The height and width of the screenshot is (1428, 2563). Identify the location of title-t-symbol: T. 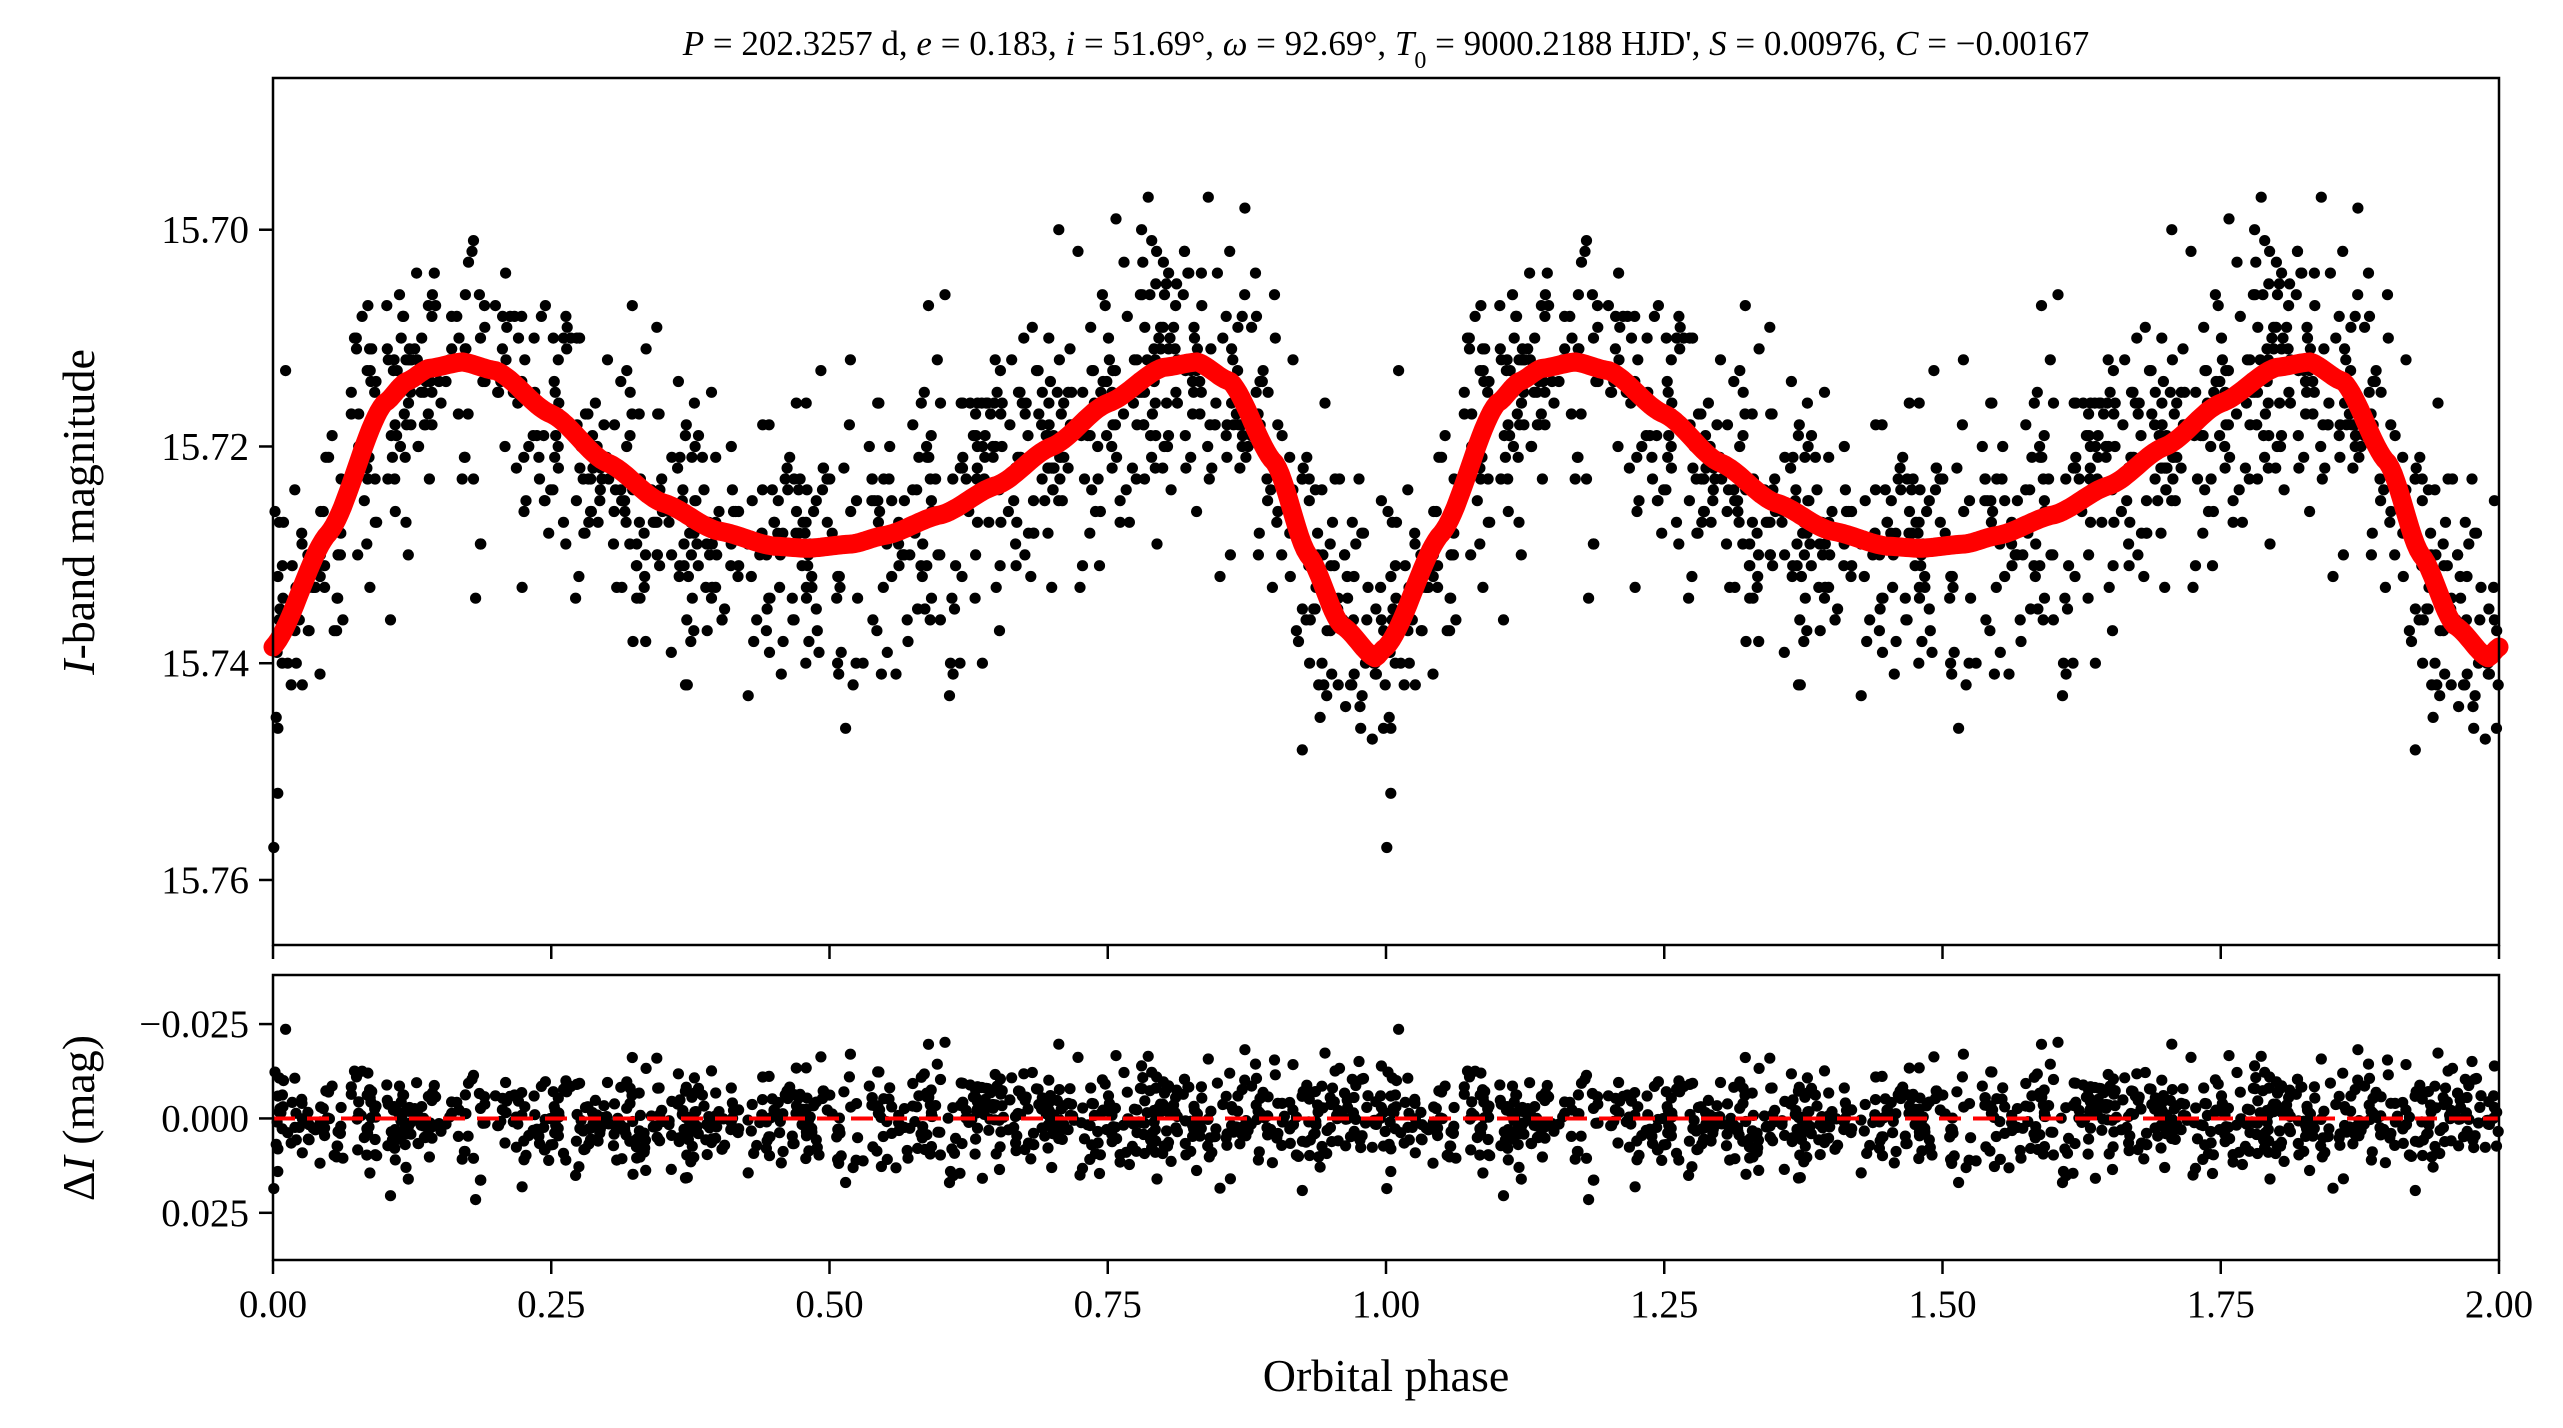
(1406, 43).